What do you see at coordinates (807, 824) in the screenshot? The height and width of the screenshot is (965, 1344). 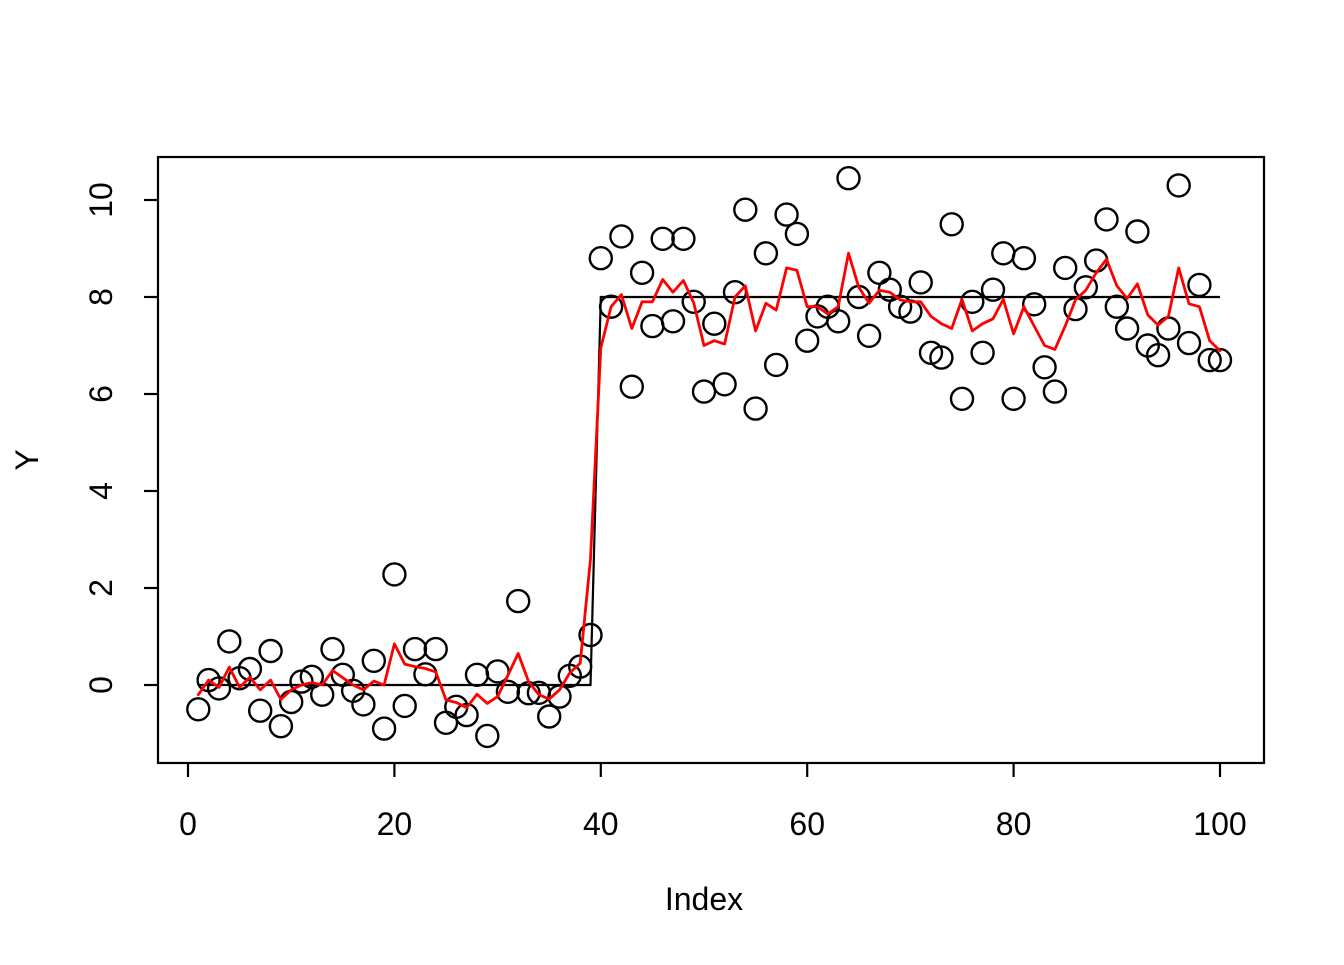 I see `x-axis-tick-label: 60` at bounding box center [807, 824].